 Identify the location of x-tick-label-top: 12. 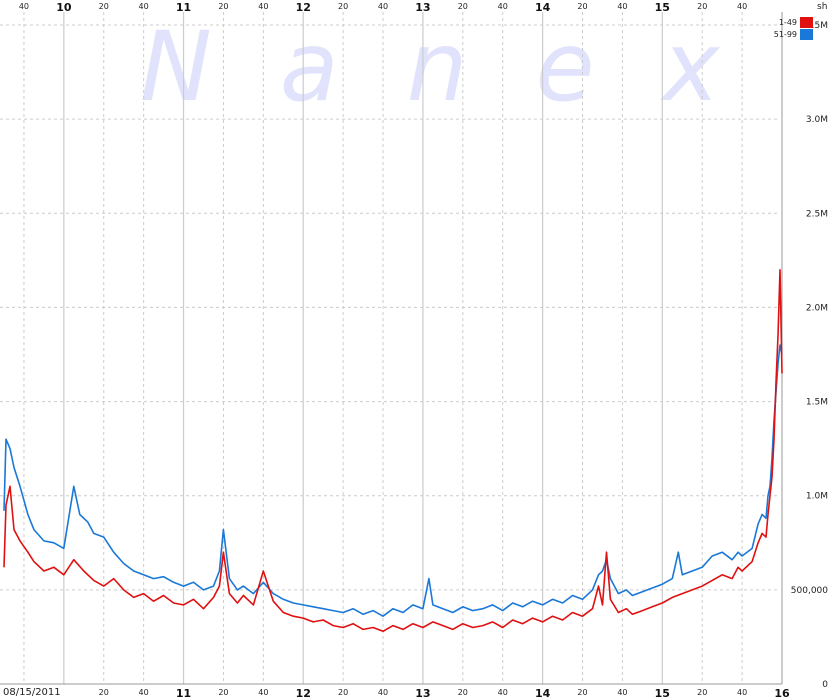
(303, 7).